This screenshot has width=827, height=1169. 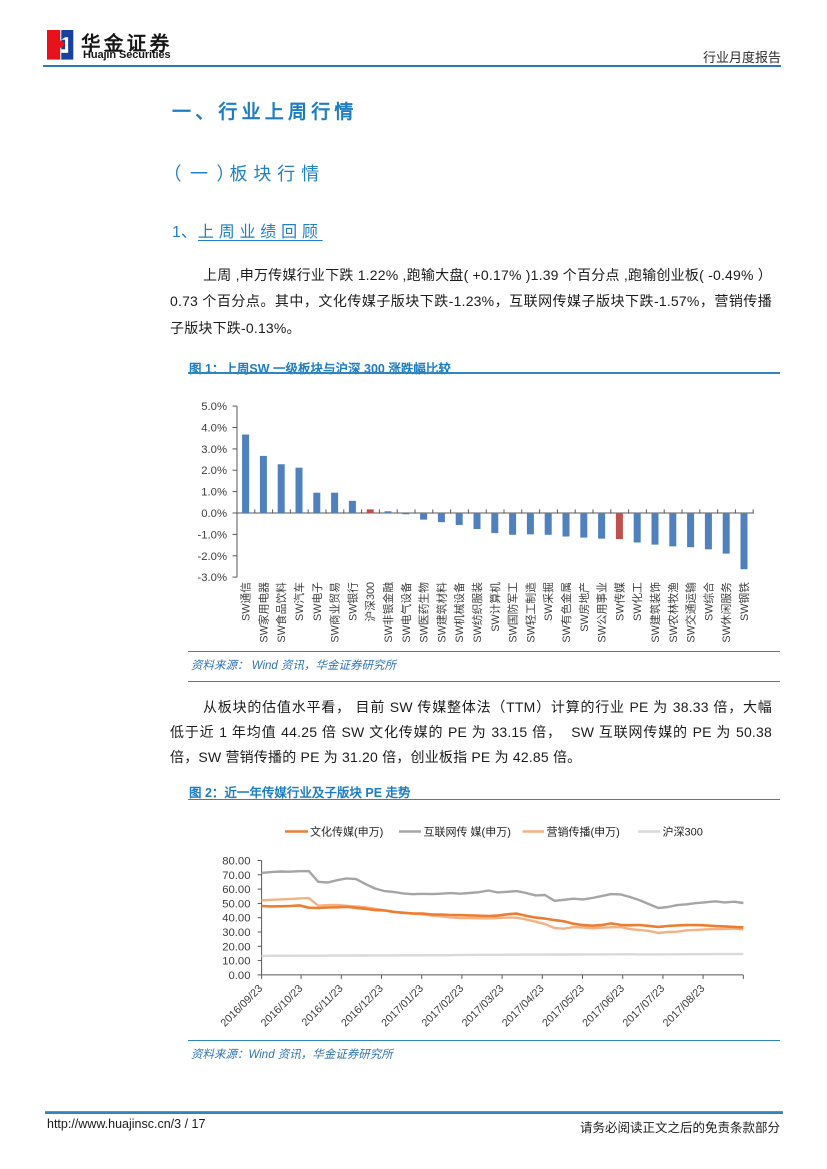 What do you see at coordinates (402, 1006) in the screenshot?
I see `svg-text: 2017/01/23` at bounding box center [402, 1006].